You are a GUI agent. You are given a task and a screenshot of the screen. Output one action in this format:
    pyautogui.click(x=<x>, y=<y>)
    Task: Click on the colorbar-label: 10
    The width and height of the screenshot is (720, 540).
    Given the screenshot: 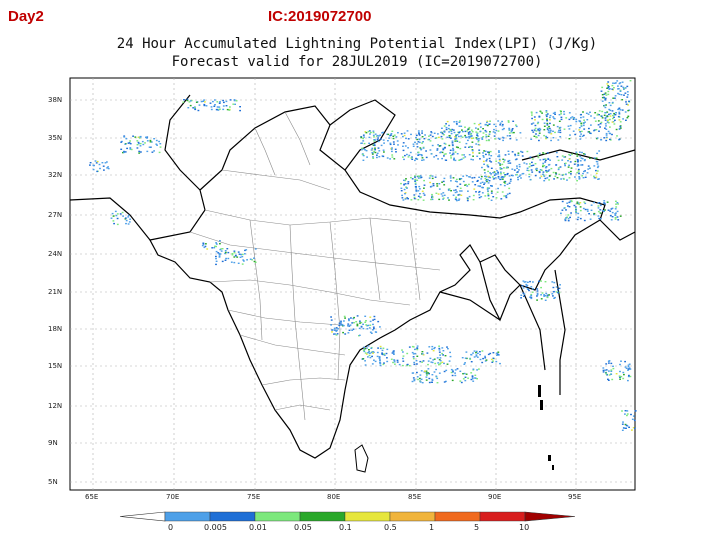 What is the action you would take?
    pyautogui.click(x=524, y=527)
    